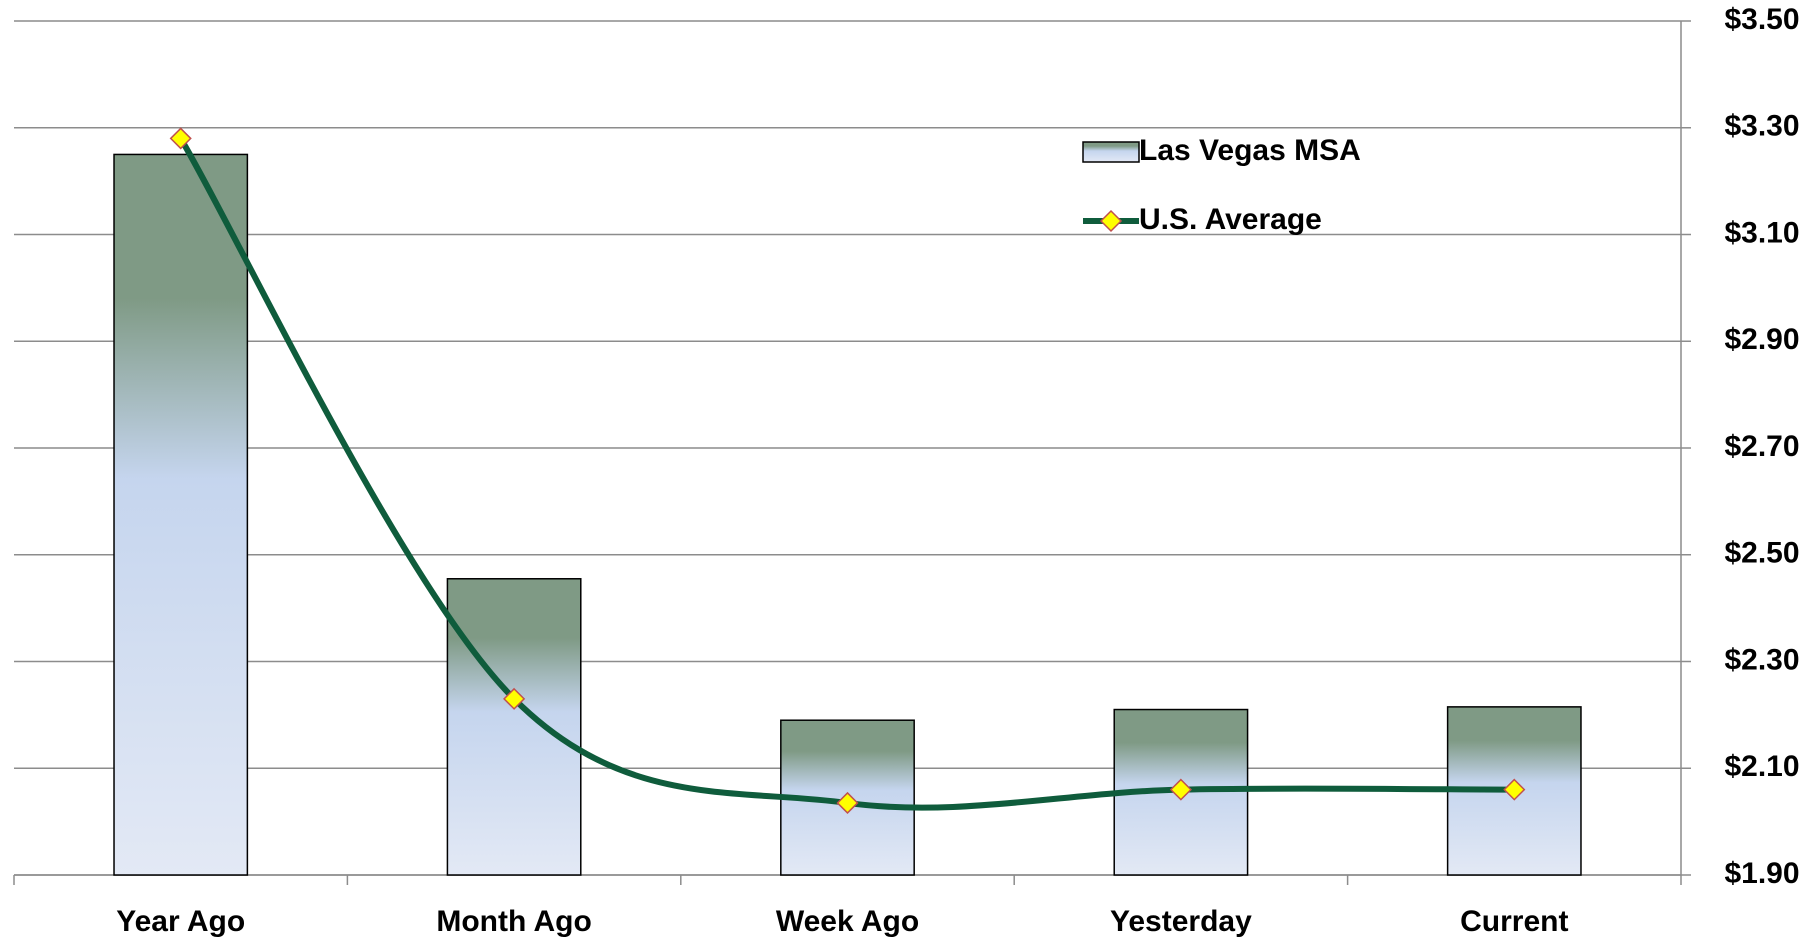 The height and width of the screenshot is (945, 1816). What do you see at coordinates (1250, 150) in the screenshot?
I see `legend-label: Las Vegas MSA` at bounding box center [1250, 150].